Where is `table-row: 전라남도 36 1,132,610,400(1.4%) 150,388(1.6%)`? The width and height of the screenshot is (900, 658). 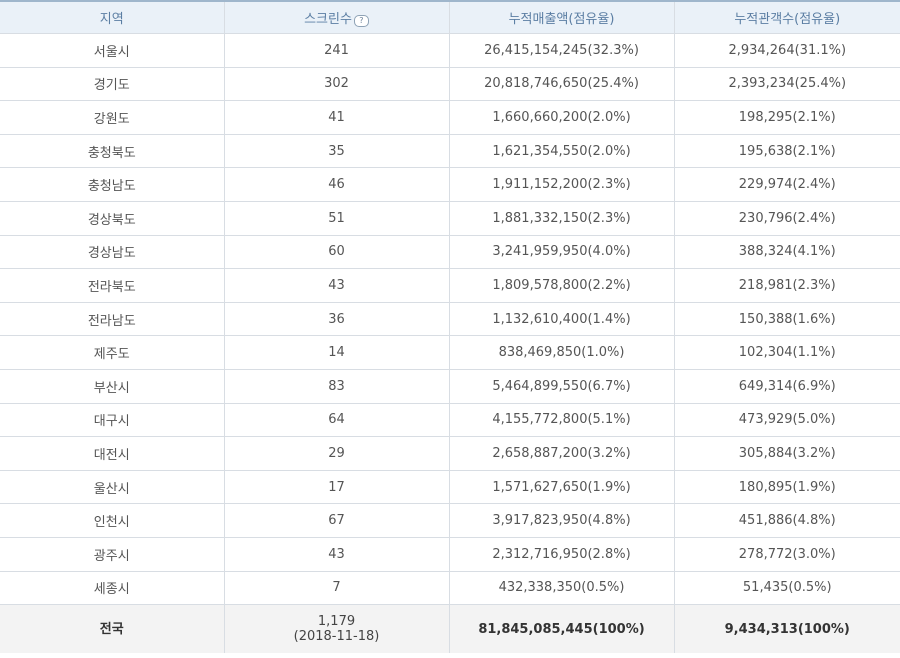 table-row: 전라남도 36 1,132,610,400(1.4%) 150,388(1.6%) is located at coordinates (450, 319).